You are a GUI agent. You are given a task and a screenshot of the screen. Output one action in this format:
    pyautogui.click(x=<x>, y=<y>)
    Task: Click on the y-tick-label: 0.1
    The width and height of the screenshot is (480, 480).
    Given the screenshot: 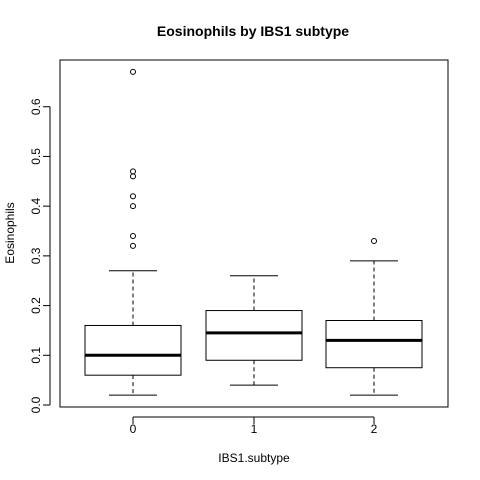 What is the action you would take?
    pyautogui.click(x=36, y=355)
    